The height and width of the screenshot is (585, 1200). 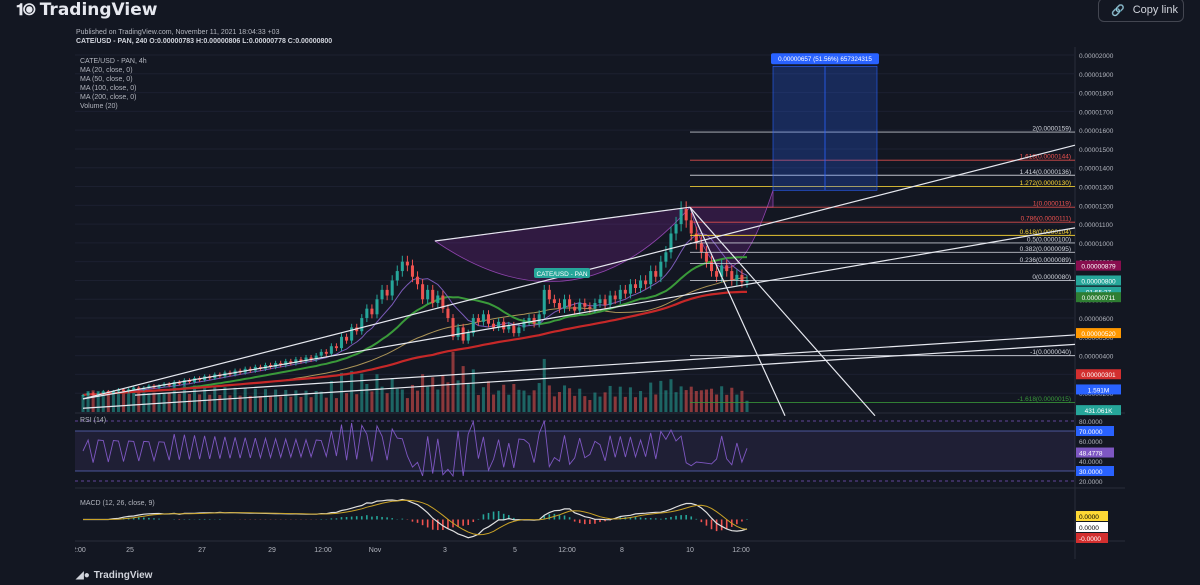 What do you see at coordinates (1141, 11) in the screenshot?
I see `copy-link-button: 🔗 Copy link` at bounding box center [1141, 11].